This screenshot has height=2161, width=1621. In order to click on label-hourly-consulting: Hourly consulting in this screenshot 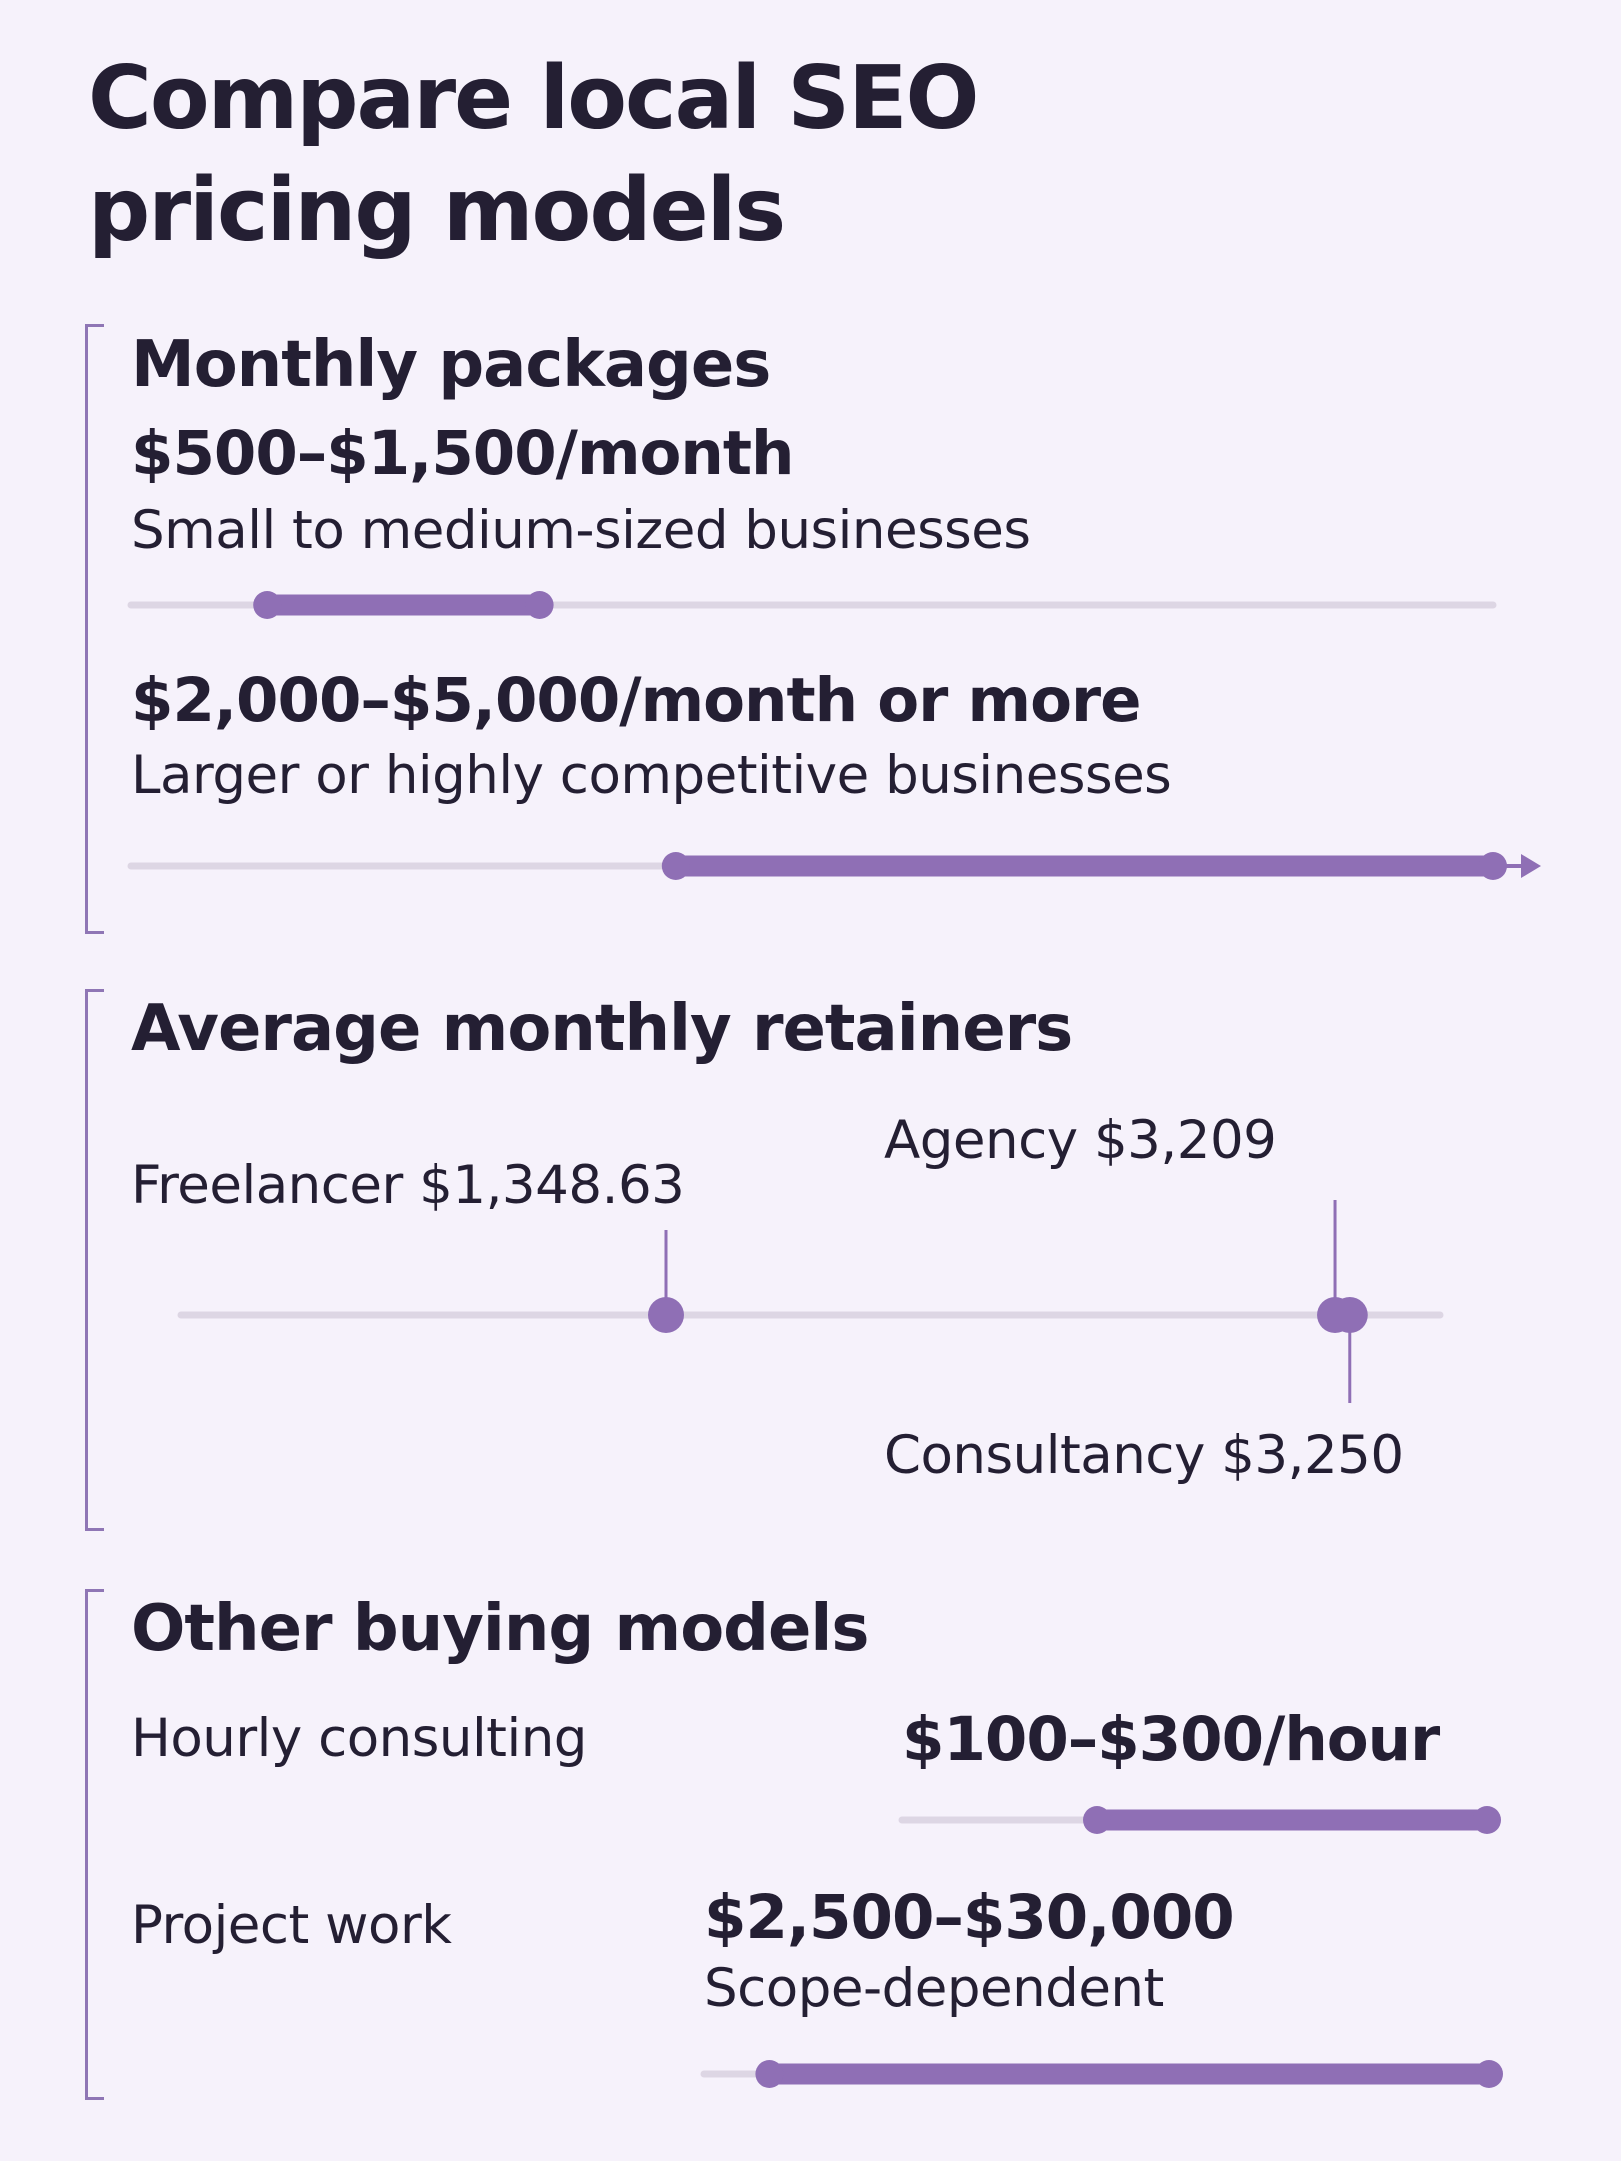, I will do `click(359, 1738)`.